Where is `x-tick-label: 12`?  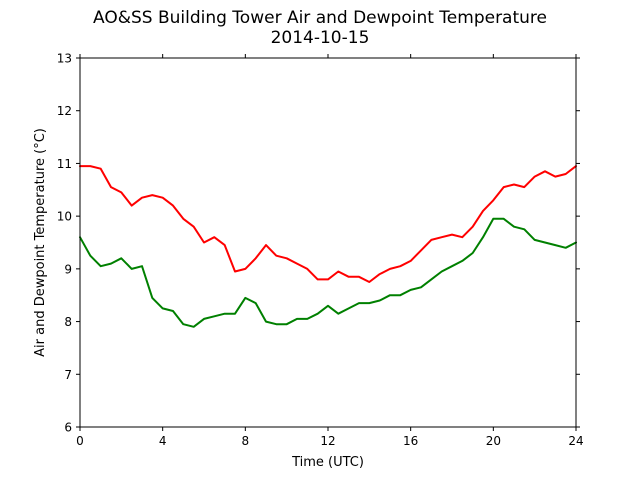 x-tick-label: 12 is located at coordinates (327, 441).